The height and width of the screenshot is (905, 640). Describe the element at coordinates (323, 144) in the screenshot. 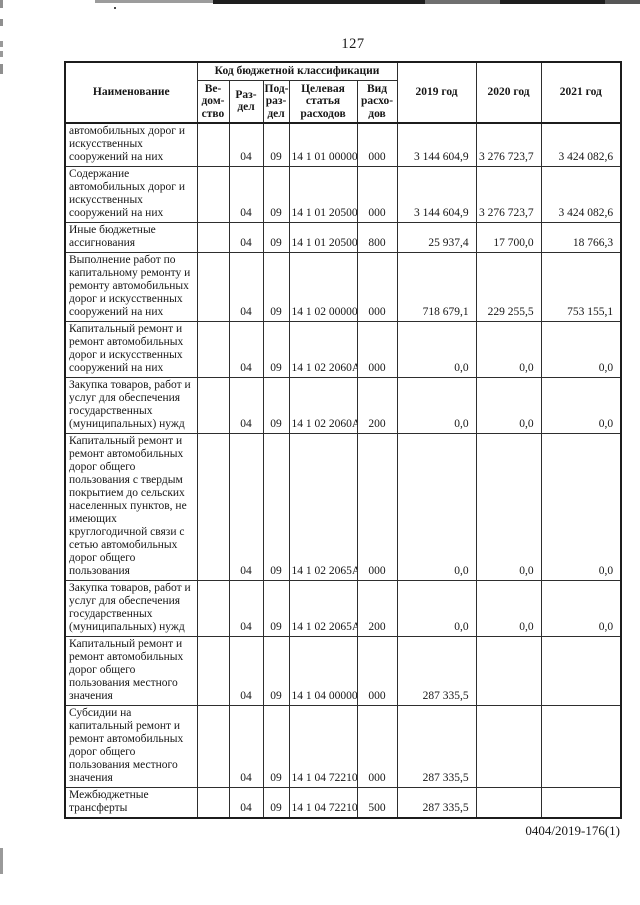

I see `row-target-article: 14 1 01 00000` at that location.